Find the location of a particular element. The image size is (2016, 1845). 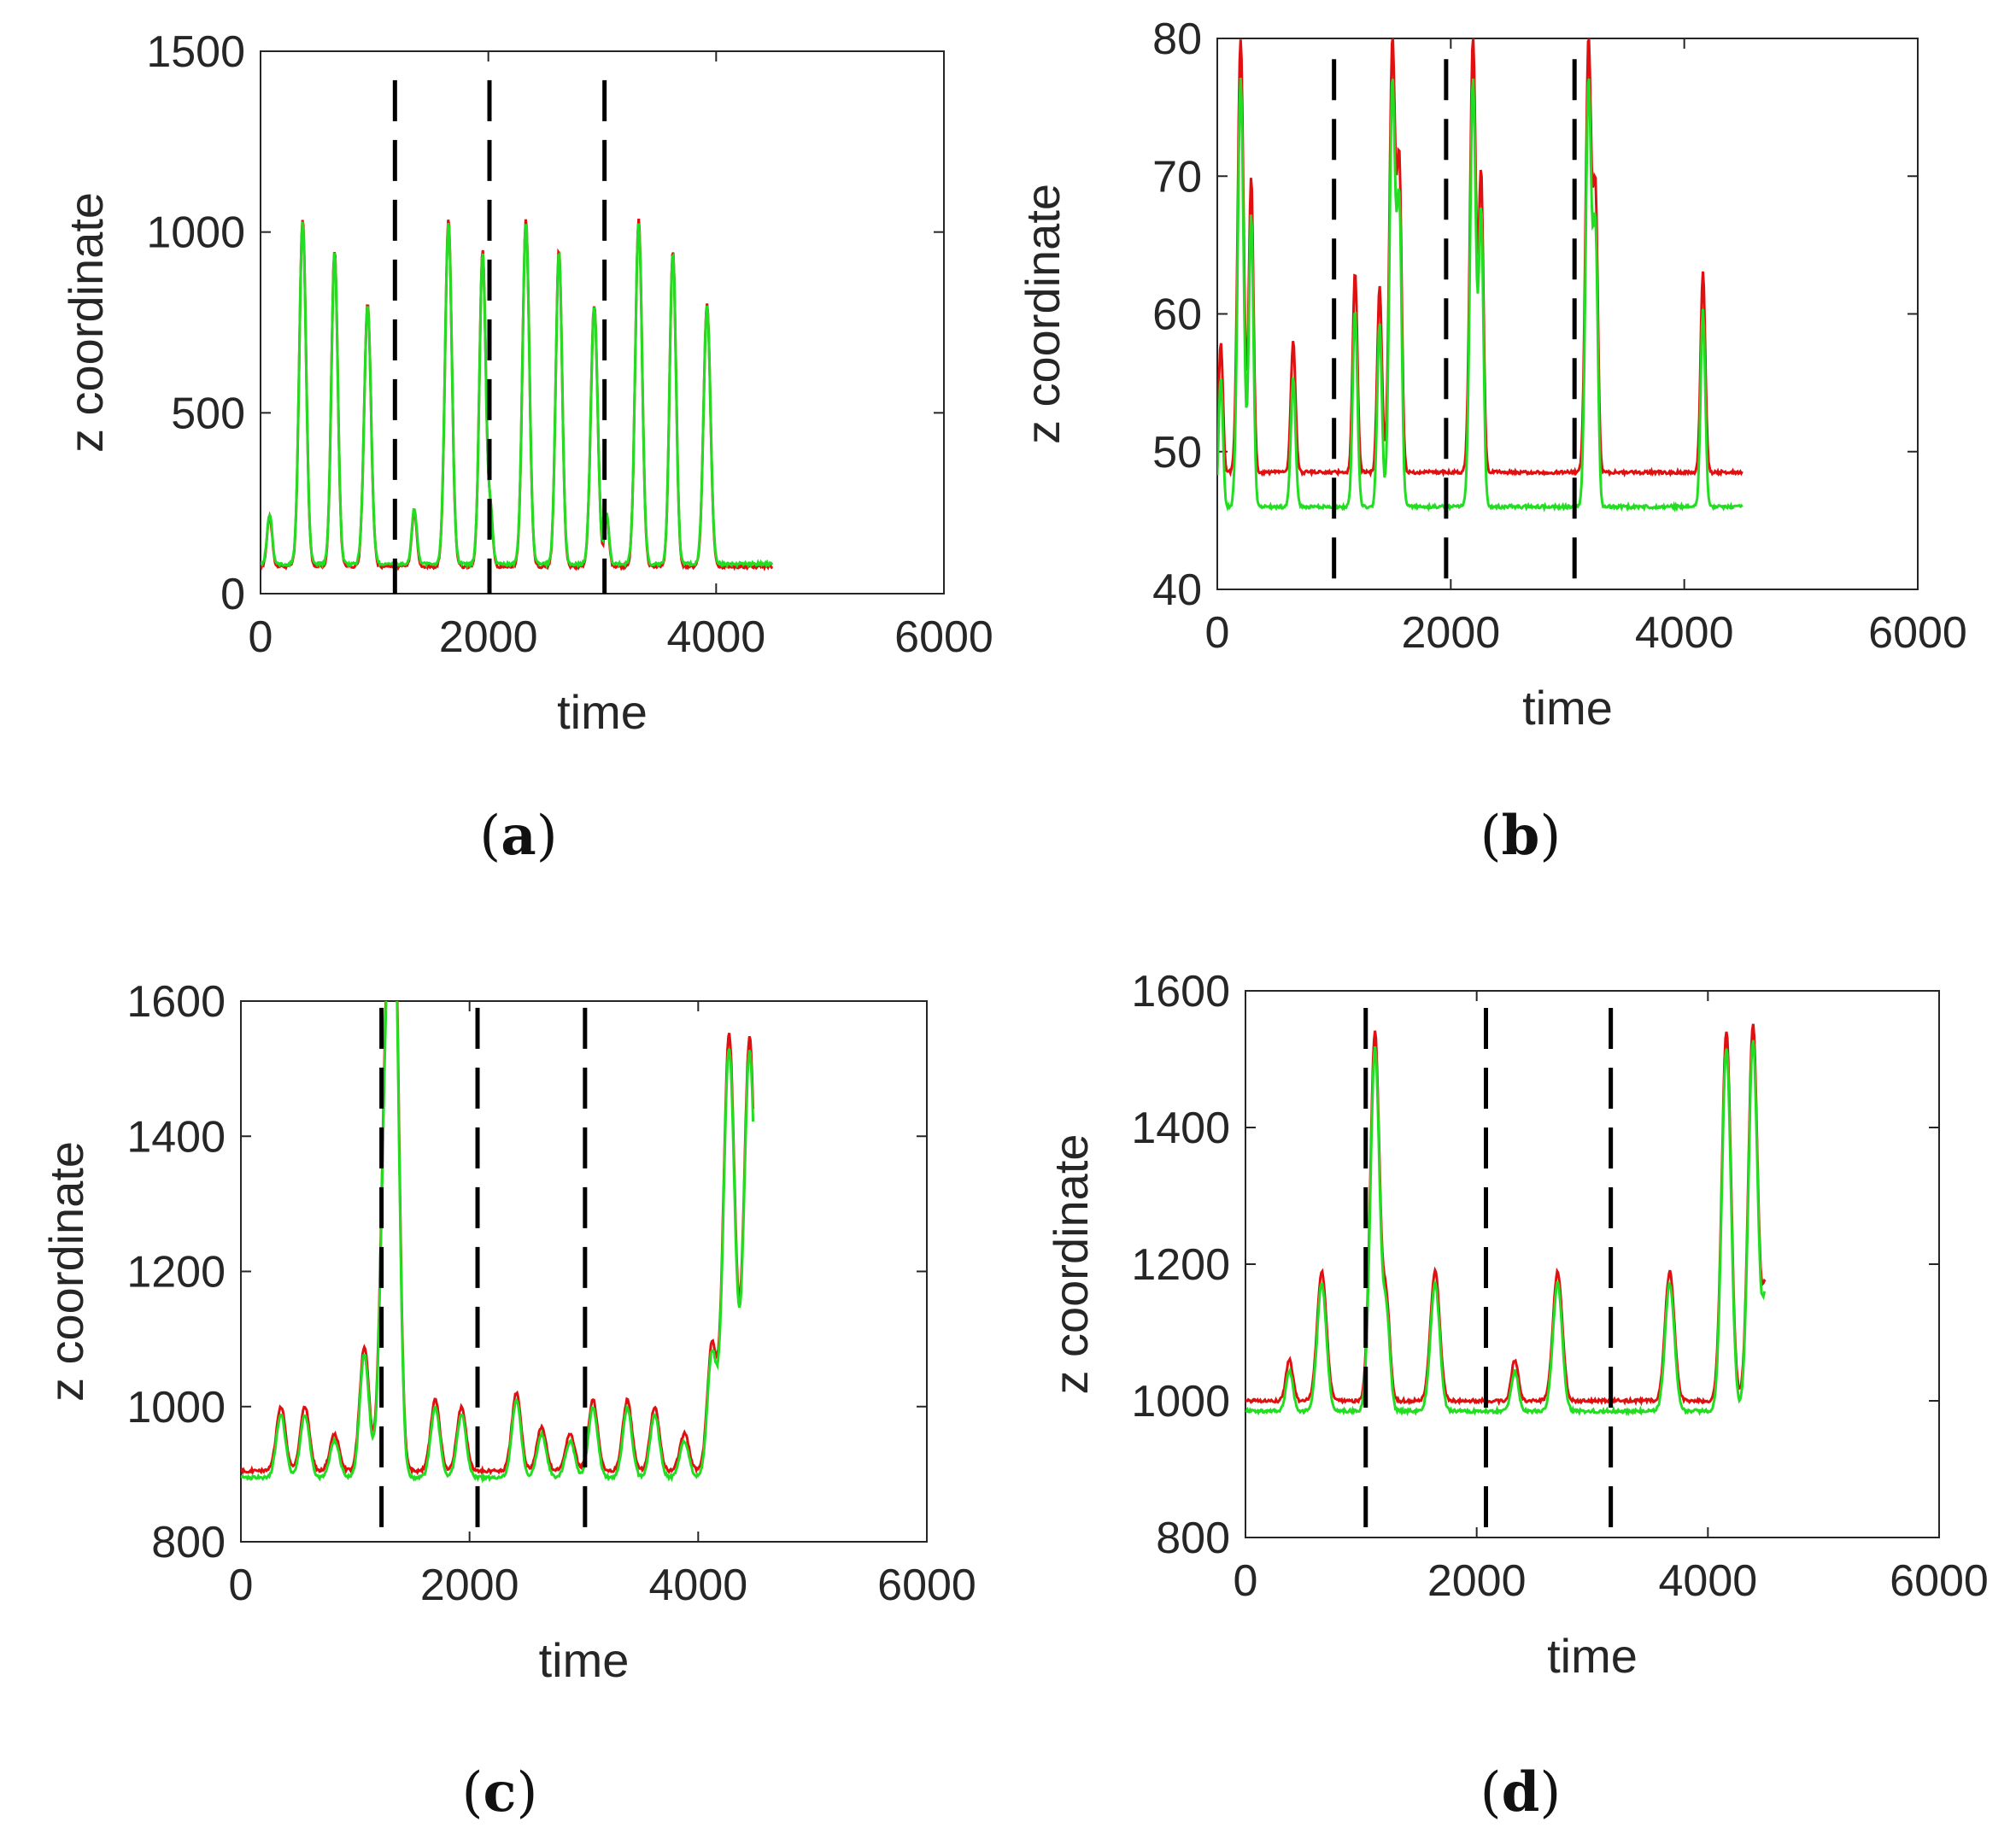

panel-label: (d) is located at coordinates (1521, 1792).